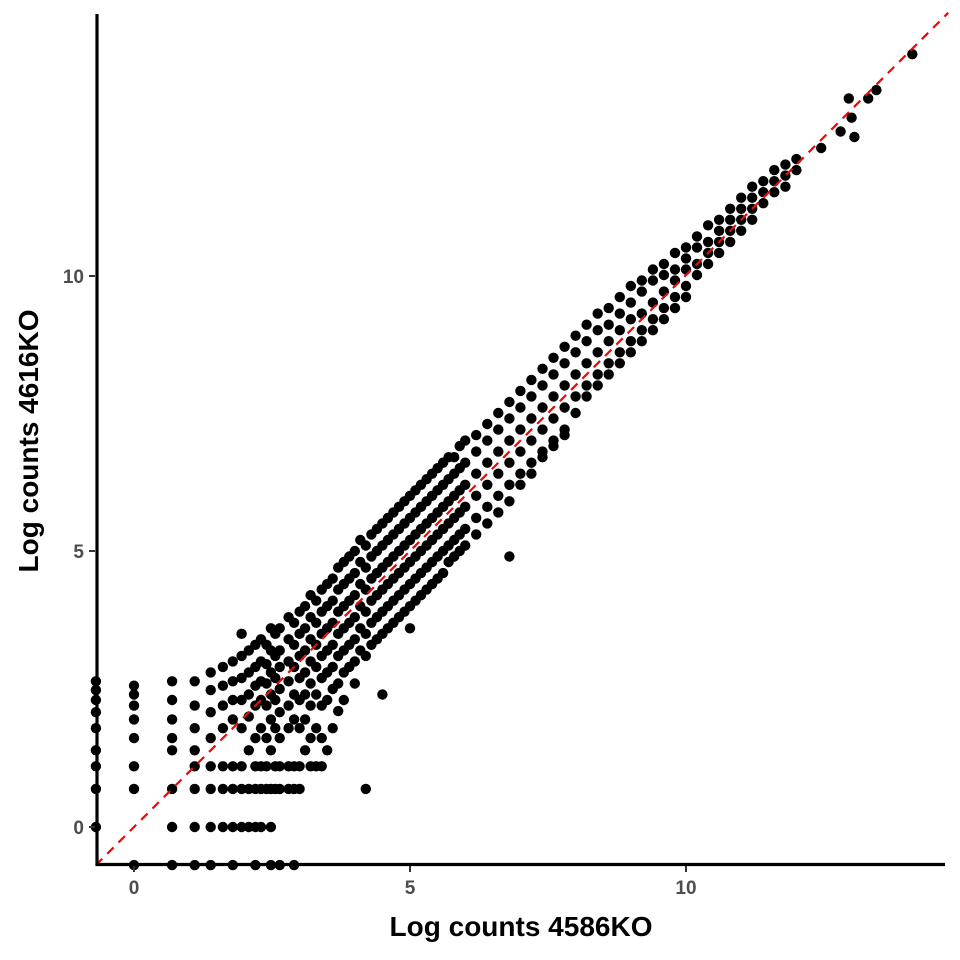  I want to click on x-tick-label: 0, so click(134, 888).